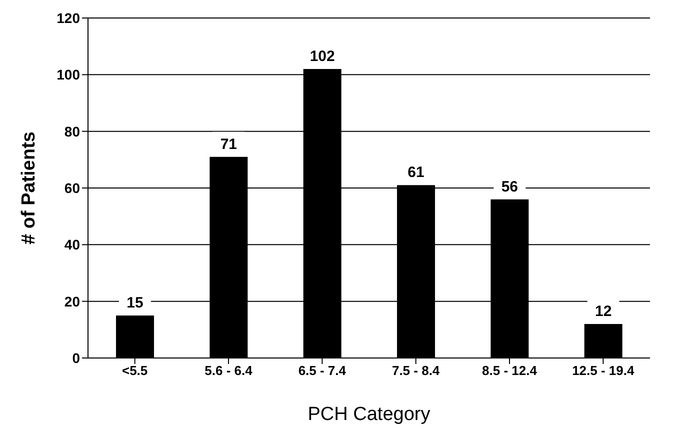 This screenshot has height=436, width=698. Describe the element at coordinates (29, 188) in the screenshot. I see `y-axis-title: # of Patients` at that location.